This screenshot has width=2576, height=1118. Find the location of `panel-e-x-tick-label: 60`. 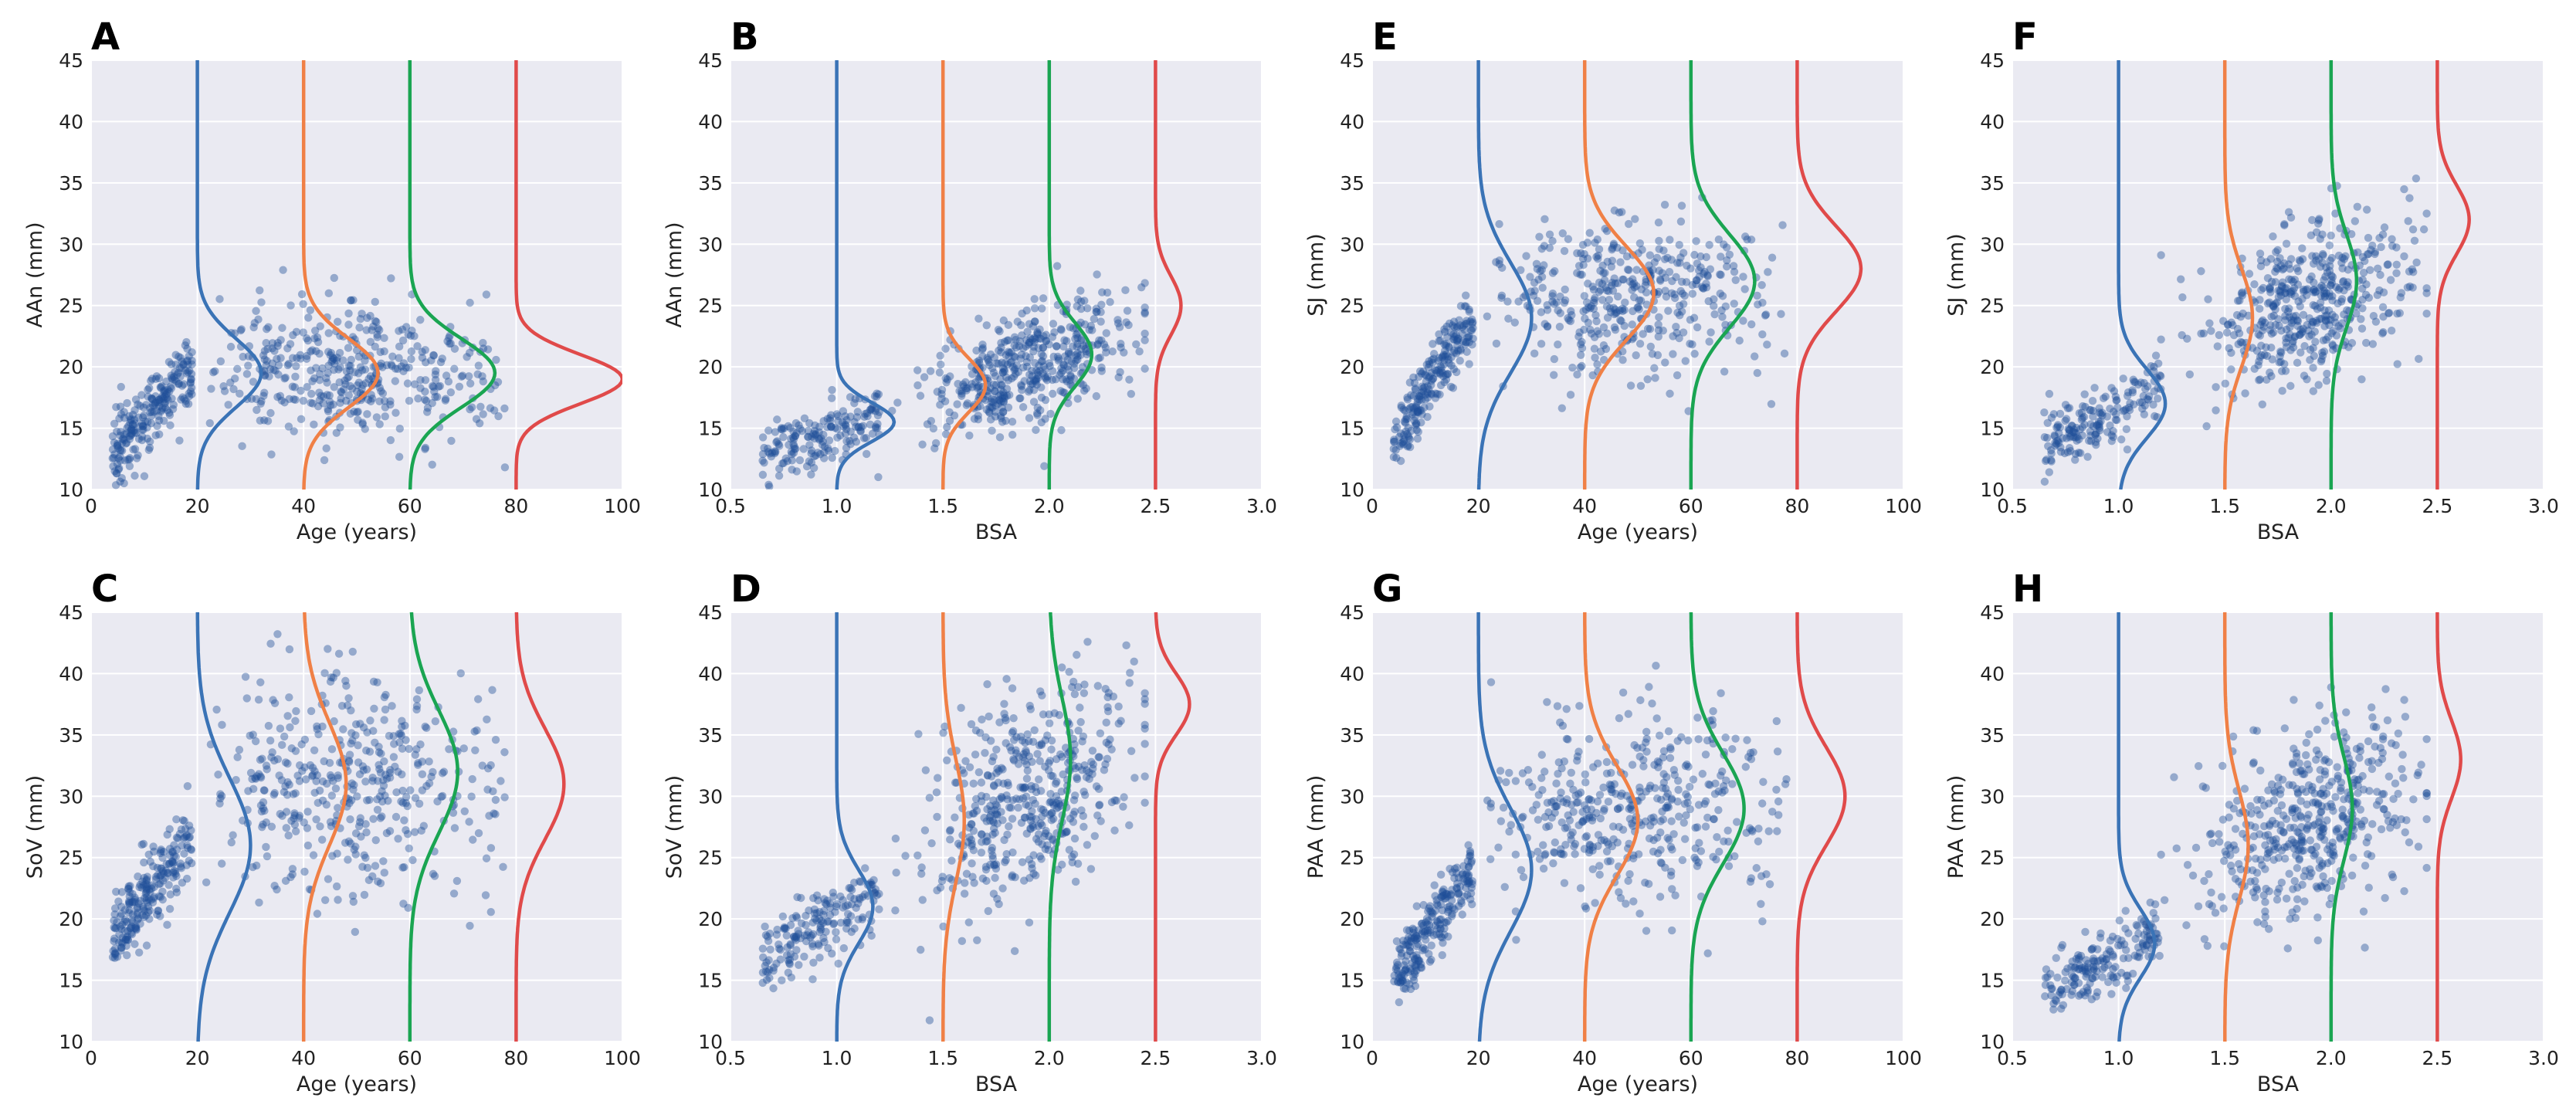

panel-e-x-tick-label: 60 is located at coordinates (1691, 506).